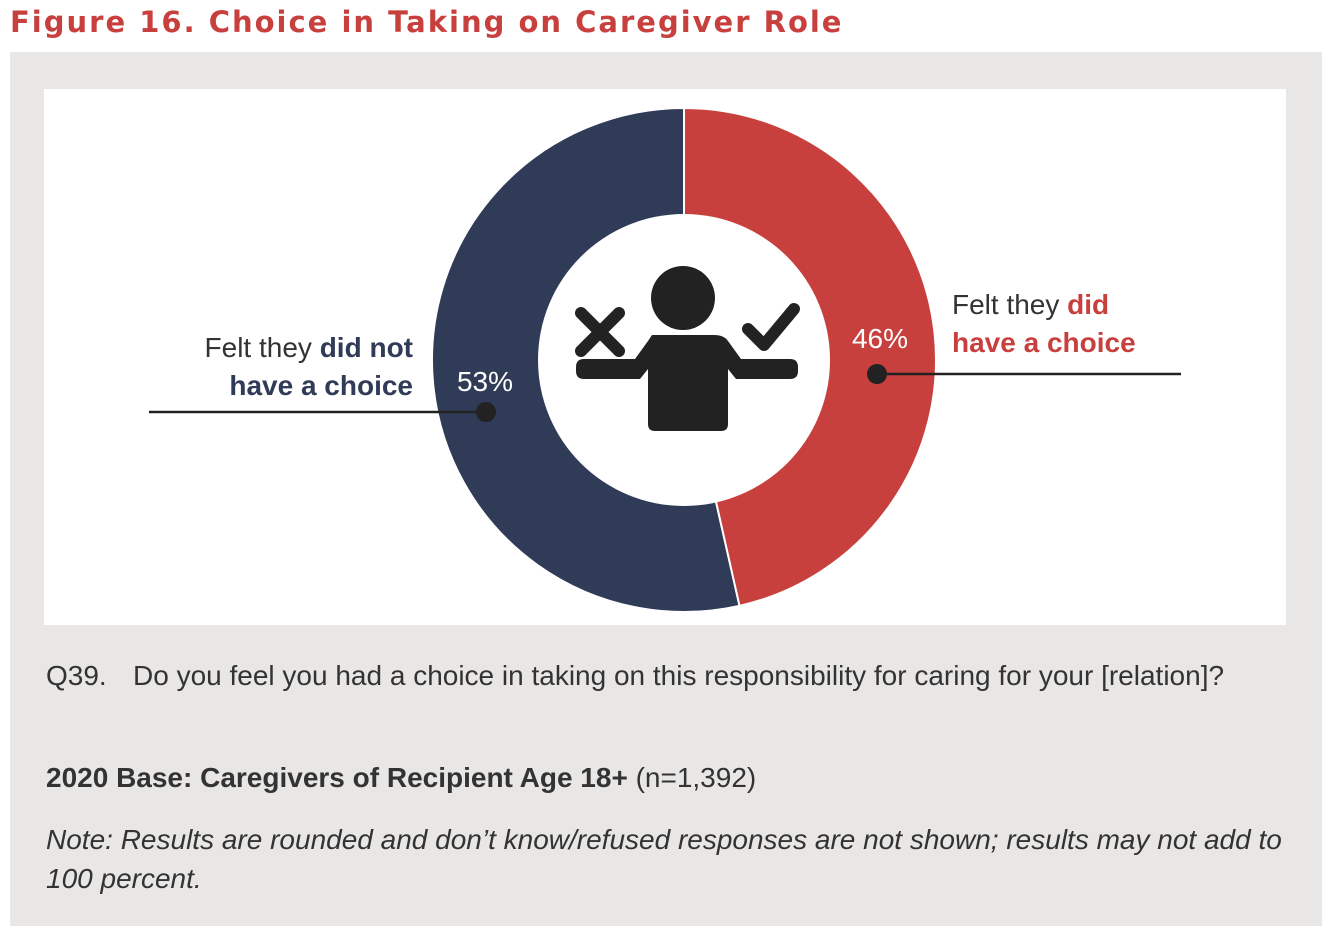  I want to click on question-number: Q39., so click(76, 675).